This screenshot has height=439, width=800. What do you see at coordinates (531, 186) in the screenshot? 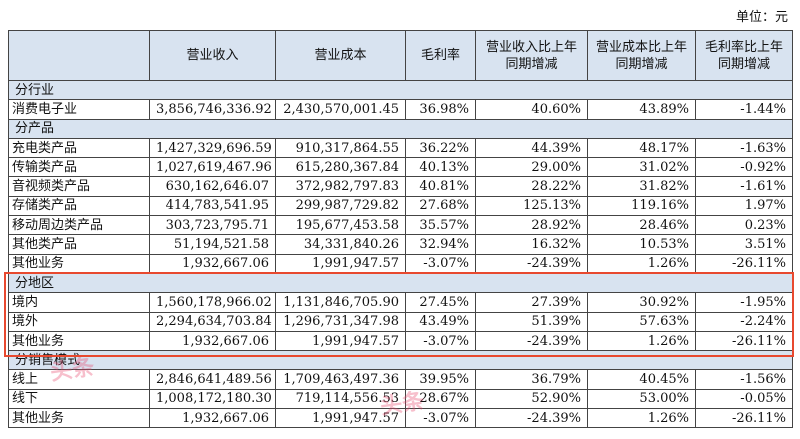
I see `table-cell: 28.22%` at bounding box center [531, 186].